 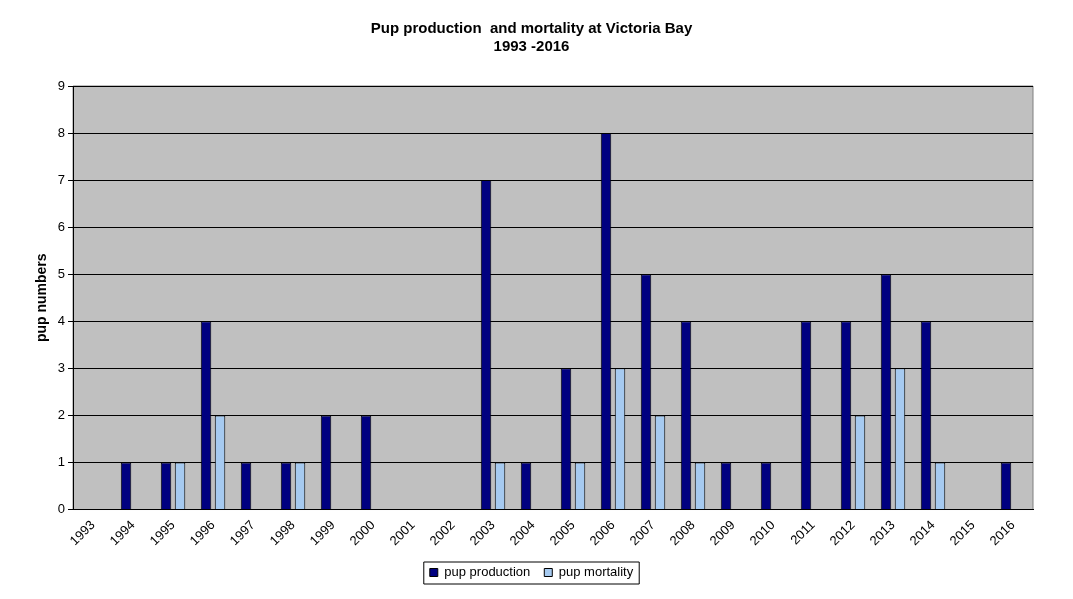 I want to click on y-tick-label: 6, so click(x=61, y=226).